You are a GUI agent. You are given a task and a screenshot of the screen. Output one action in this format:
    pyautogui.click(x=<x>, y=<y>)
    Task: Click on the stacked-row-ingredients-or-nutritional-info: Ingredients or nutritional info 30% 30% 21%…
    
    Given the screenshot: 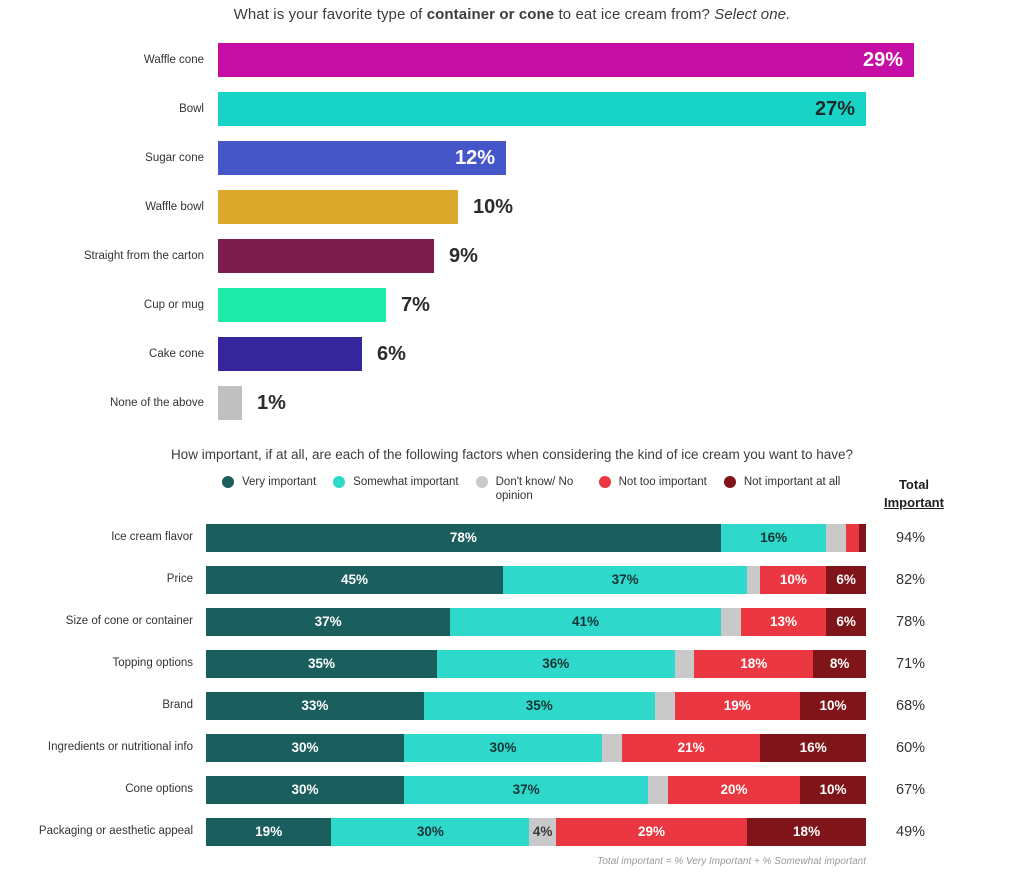 What is the action you would take?
    pyautogui.click(x=512, y=748)
    